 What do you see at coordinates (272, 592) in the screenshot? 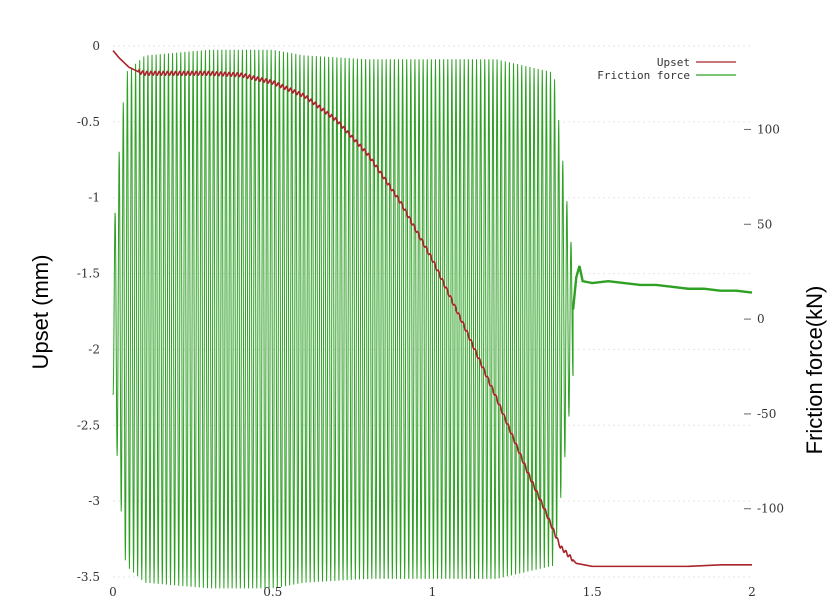
I see `x-tick-label: 0.5` at bounding box center [272, 592].